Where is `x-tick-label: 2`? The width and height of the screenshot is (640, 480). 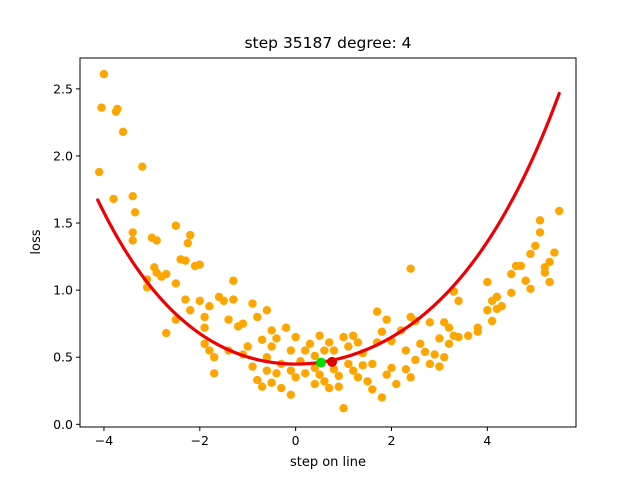 x-tick-label: 2 is located at coordinates (392, 440).